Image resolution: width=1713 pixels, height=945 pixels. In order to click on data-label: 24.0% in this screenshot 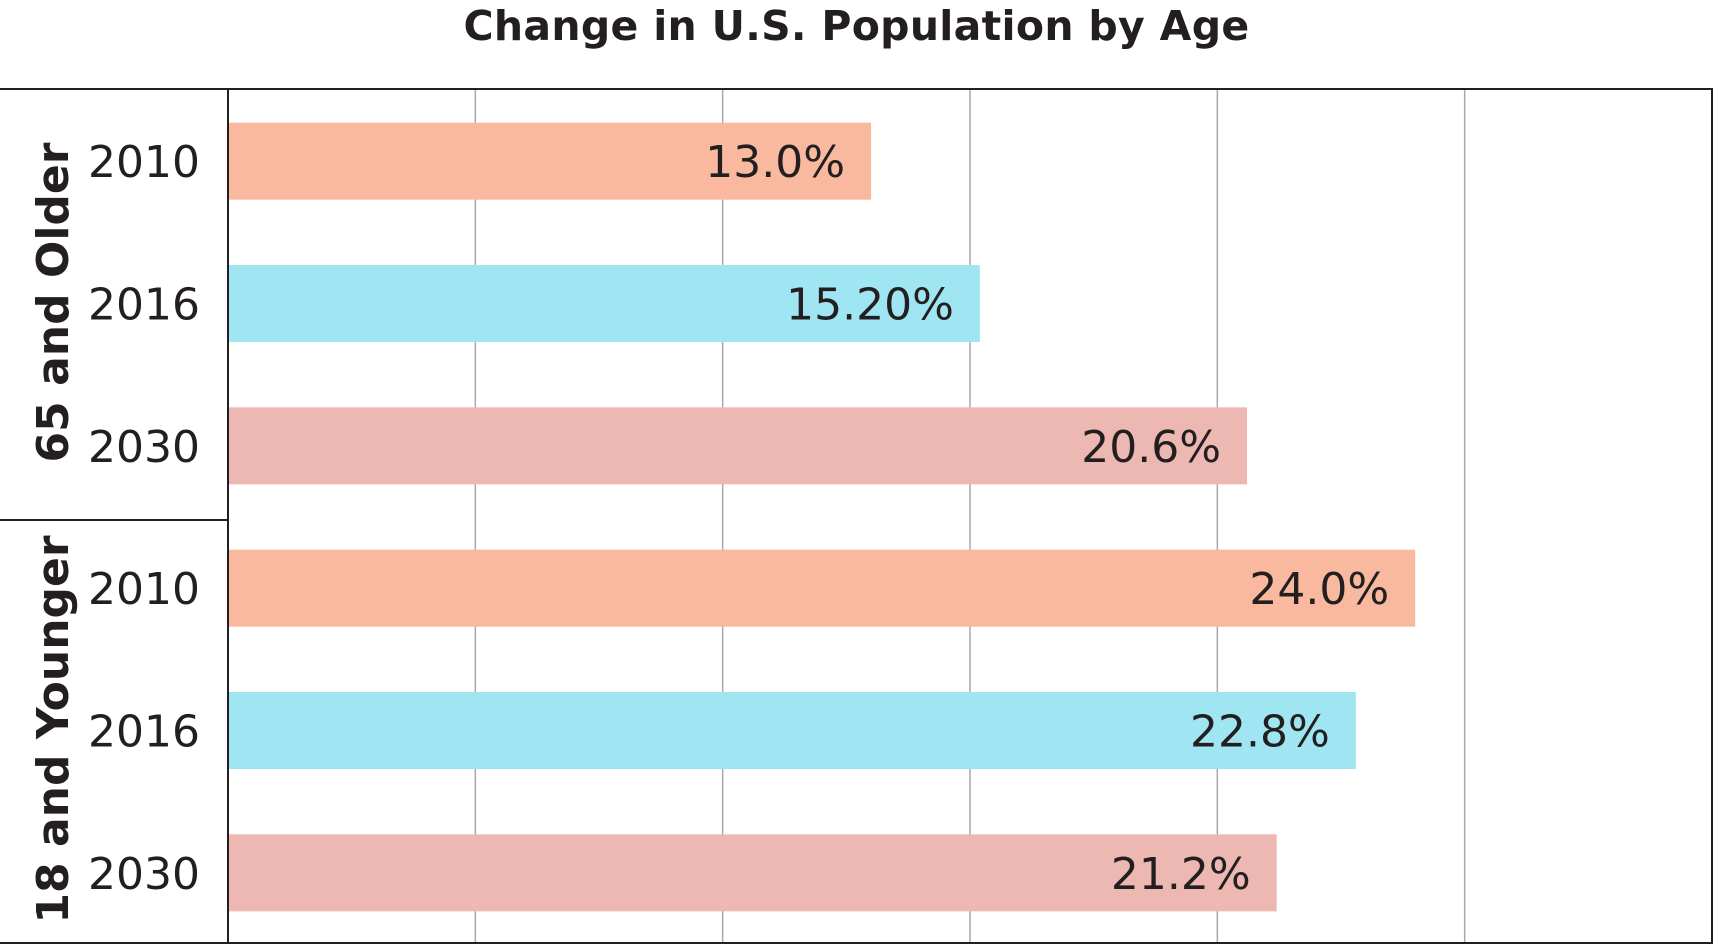, I will do `click(1319, 589)`.